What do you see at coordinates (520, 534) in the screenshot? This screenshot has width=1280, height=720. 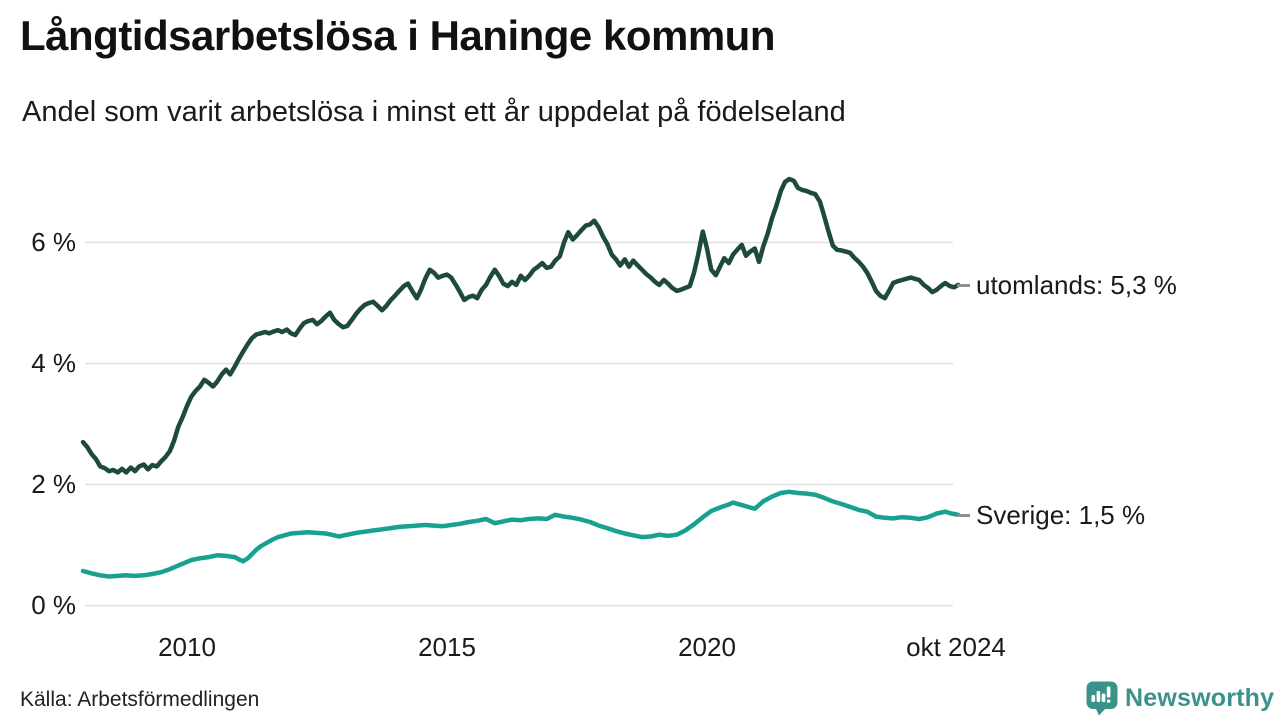 I see `series-line-sverige` at bounding box center [520, 534].